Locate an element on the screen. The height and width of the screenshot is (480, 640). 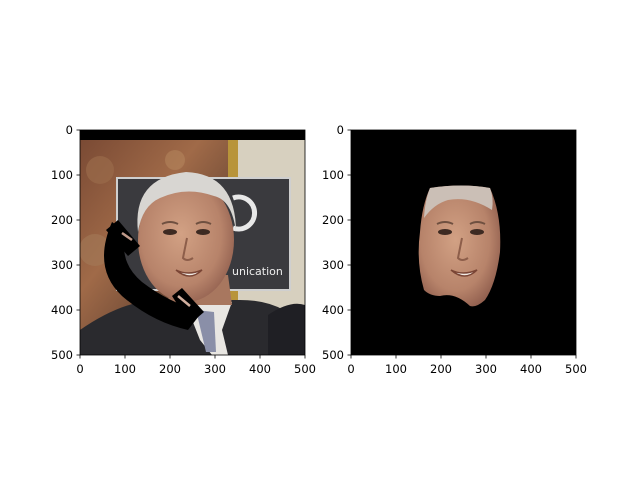
suit is located at coordinates (192, 327).